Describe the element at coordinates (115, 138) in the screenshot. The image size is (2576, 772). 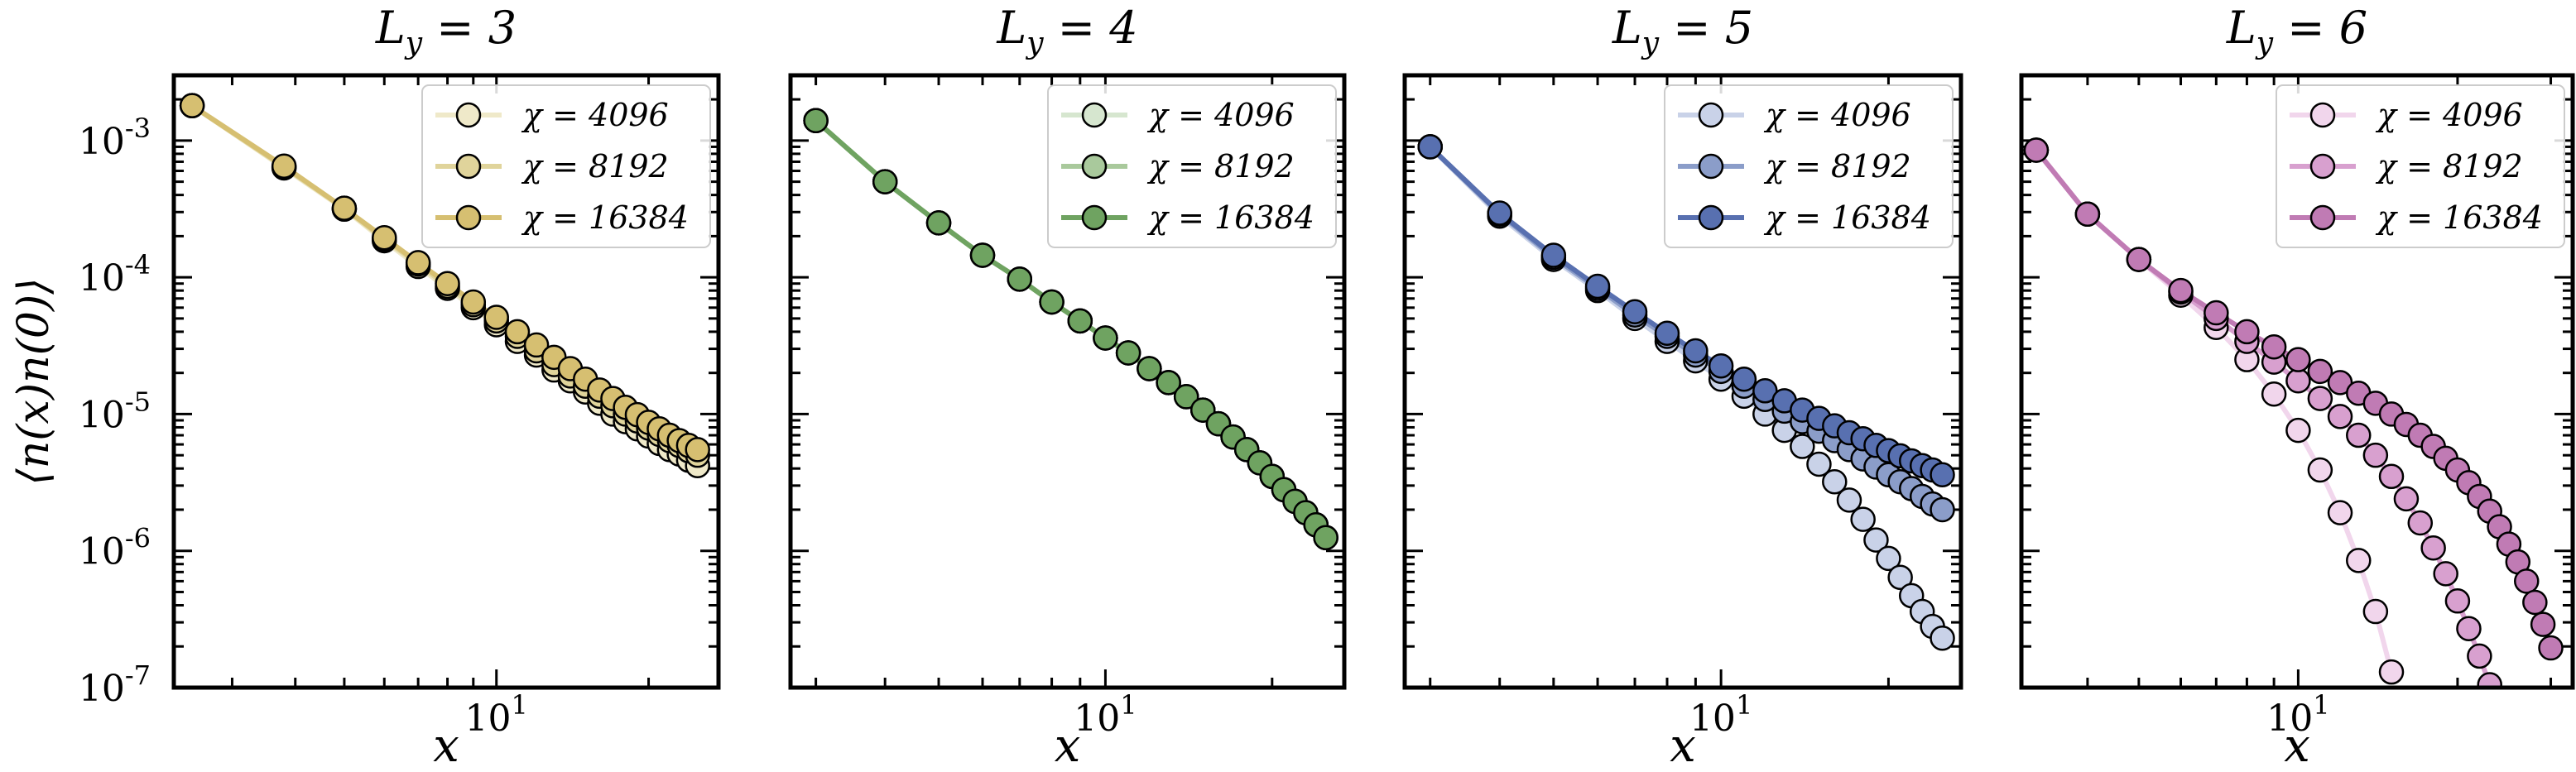
I see `y-tick-label: 10⁻³` at that location.